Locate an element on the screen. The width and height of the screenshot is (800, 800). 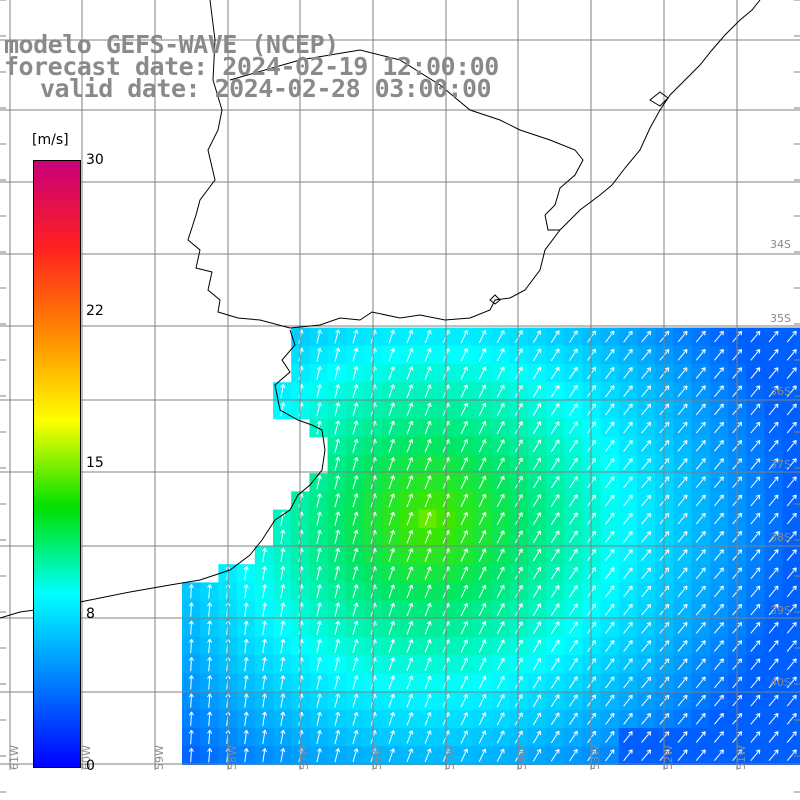
colorbar-unit: [m/s] is located at coordinates (50, 140).